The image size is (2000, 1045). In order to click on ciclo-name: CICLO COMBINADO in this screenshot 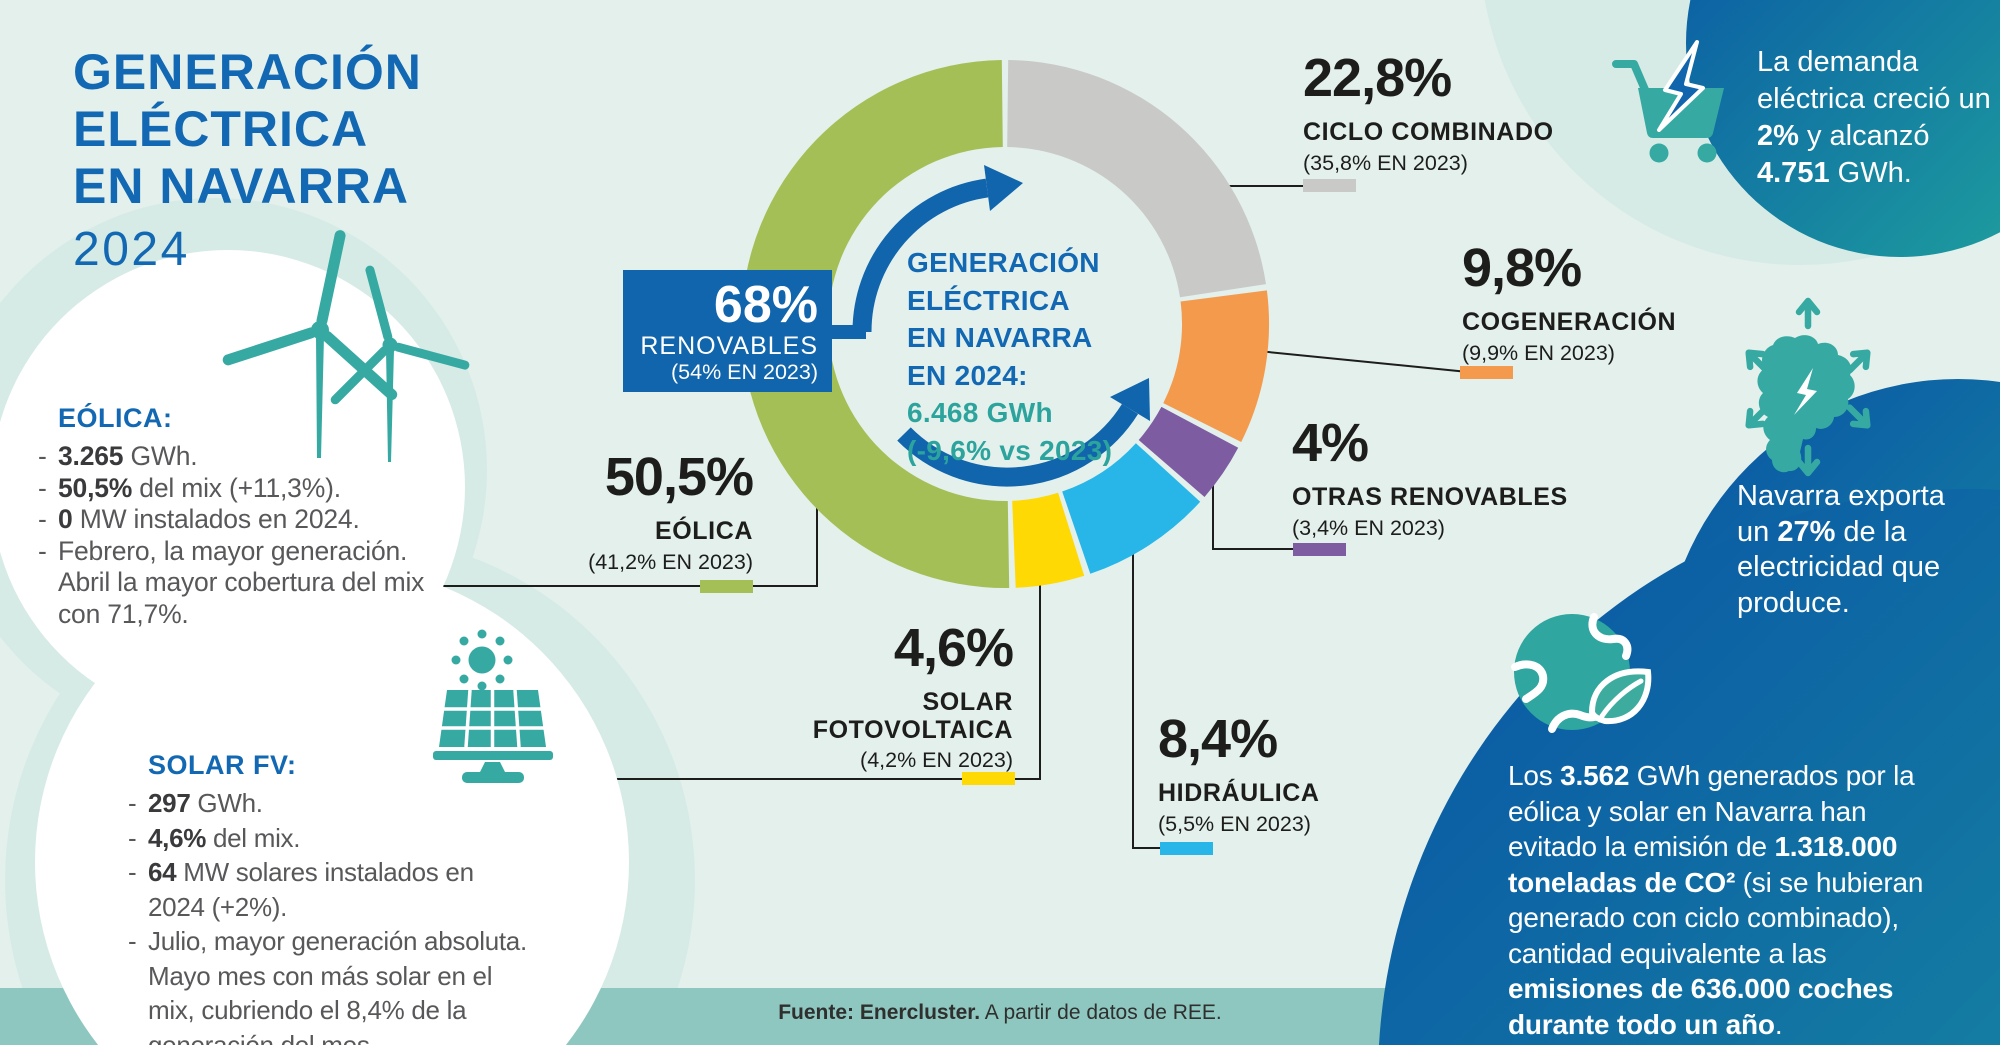, I will do `click(1428, 132)`.